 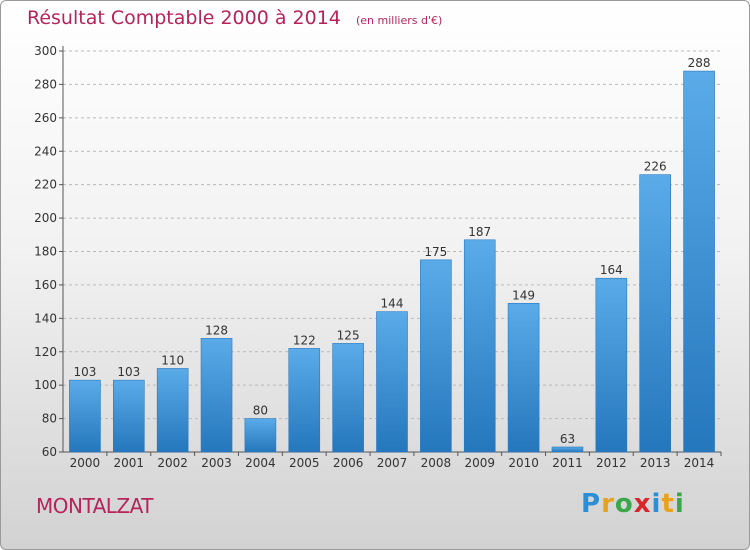 What do you see at coordinates (348, 463) in the screenshot?
I see `x-tick-label: 2006` at bounding box center [348, 463].